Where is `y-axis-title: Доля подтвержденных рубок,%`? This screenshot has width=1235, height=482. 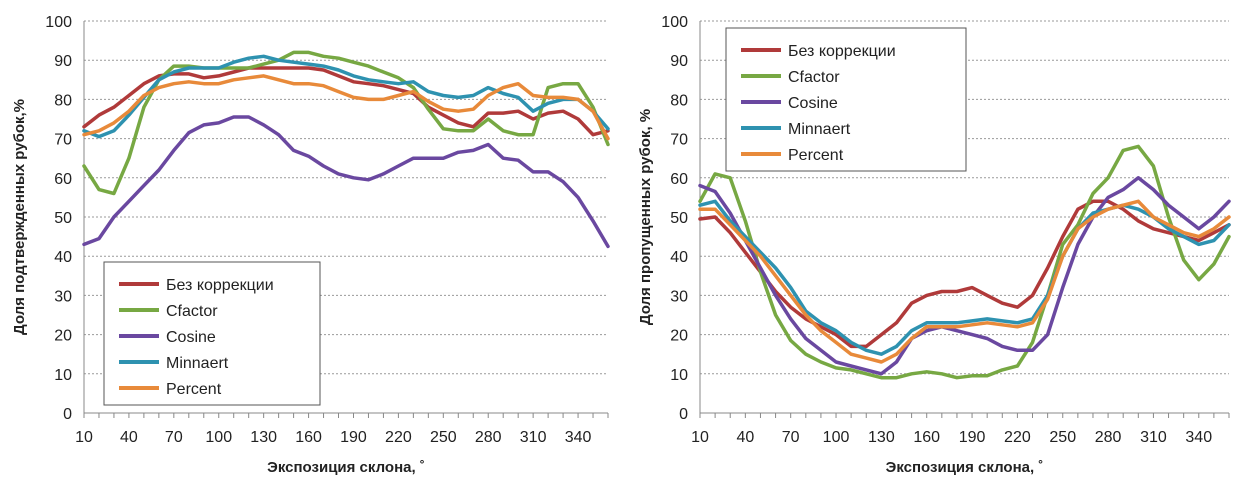 y-axis-title: Доля подтвержденных рубок,% is located at coordinates (19, 217).